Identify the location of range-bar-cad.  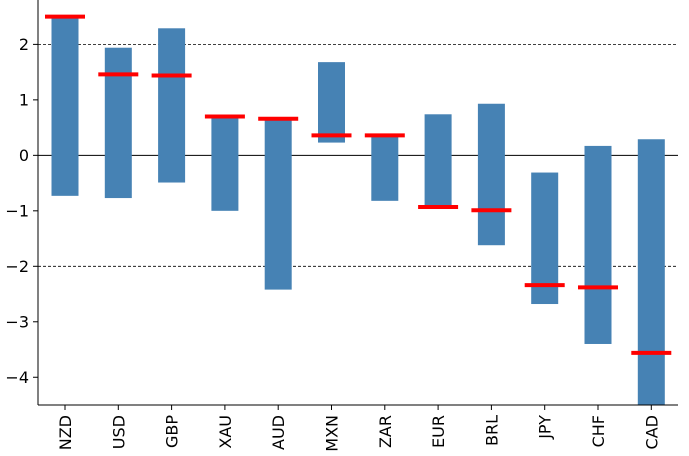
(651, 272).